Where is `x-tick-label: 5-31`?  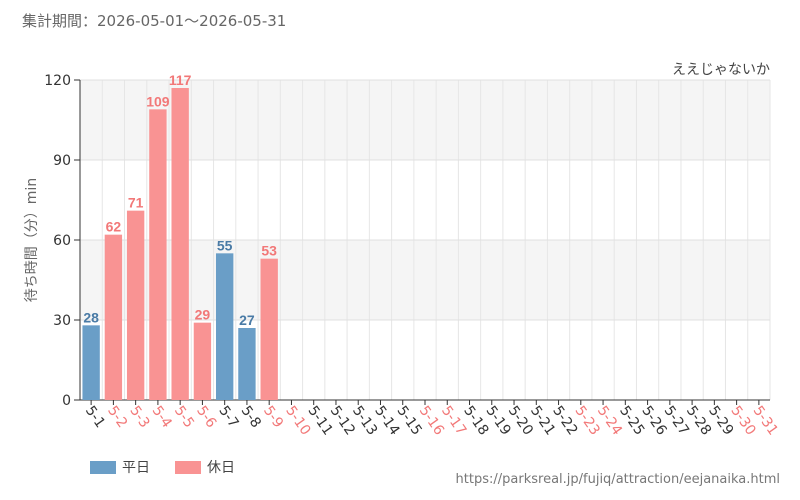
x-tick-label: 5-31 is located at coordinates (765, 420).